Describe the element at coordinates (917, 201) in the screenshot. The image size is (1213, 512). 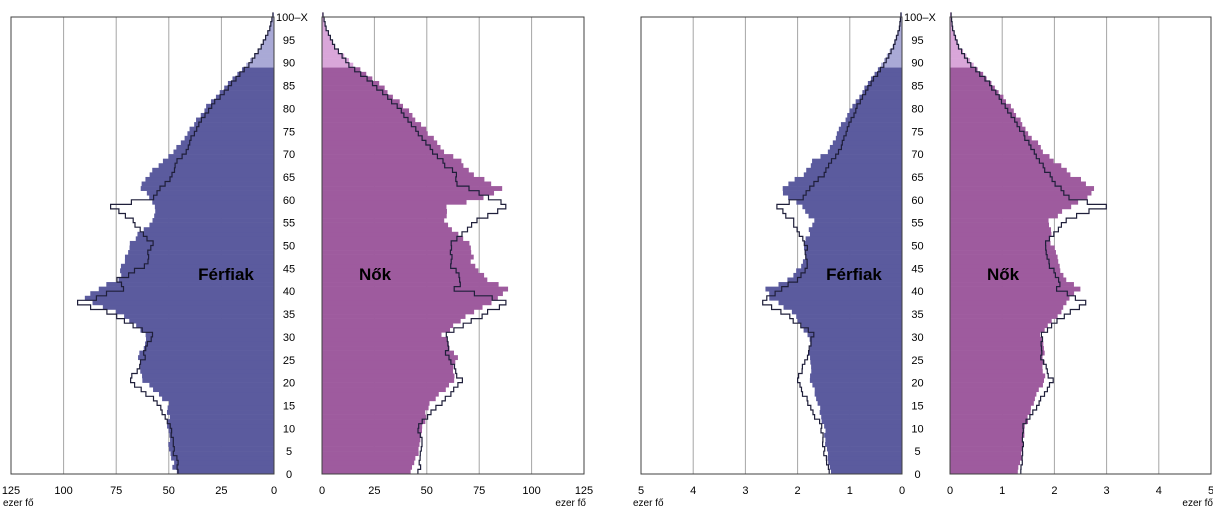
I see `age-tick-label: 60` at that location.